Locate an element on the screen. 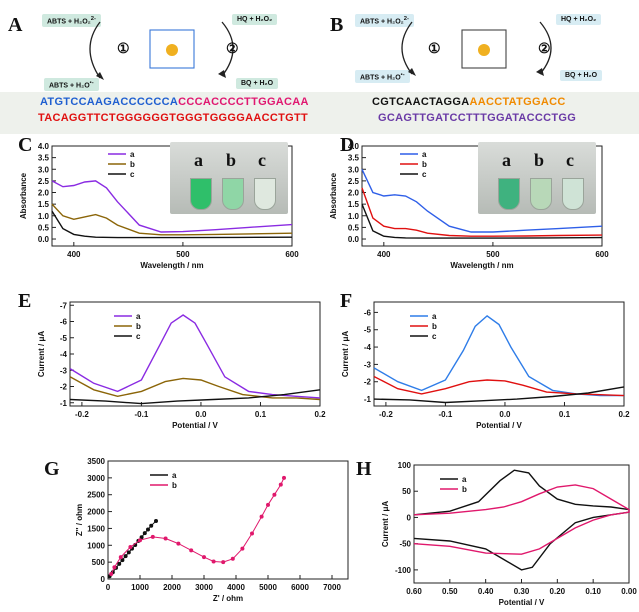  chart-h-series-a-line is located at coordinates (521, 520).